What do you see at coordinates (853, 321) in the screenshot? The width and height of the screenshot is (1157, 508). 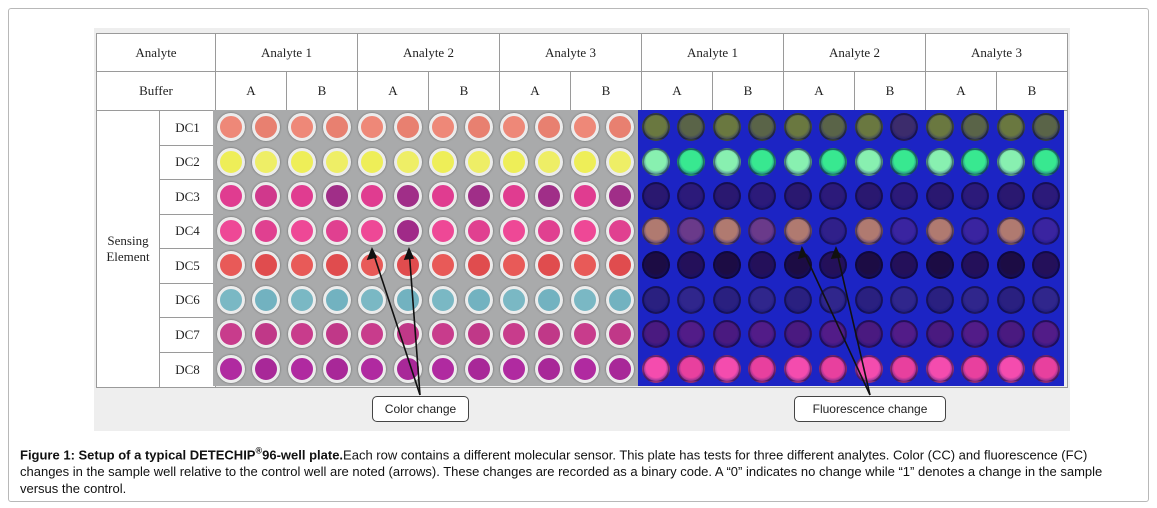 I see `fluorescence-arrow` at bounding box center [853, 321].